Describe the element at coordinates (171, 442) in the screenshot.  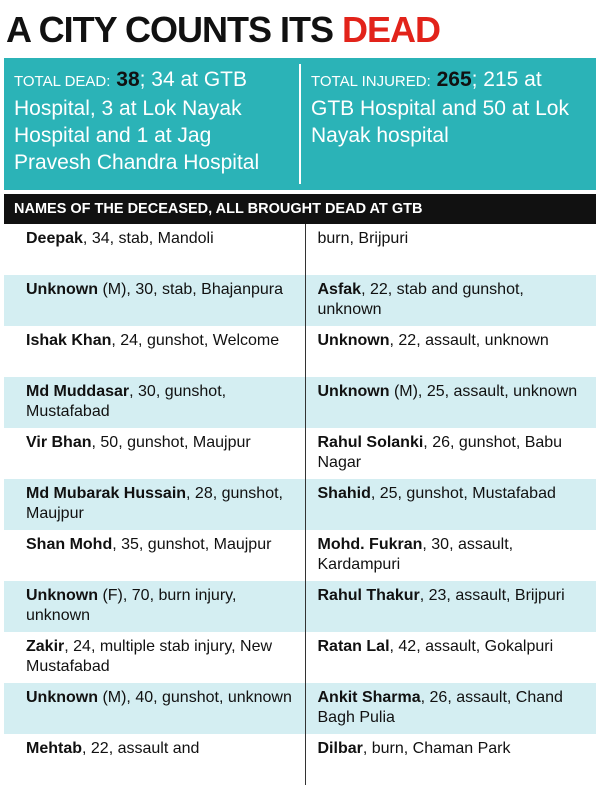
I see `deceased-details: , 50, gunshot, Maujpur` at that location.